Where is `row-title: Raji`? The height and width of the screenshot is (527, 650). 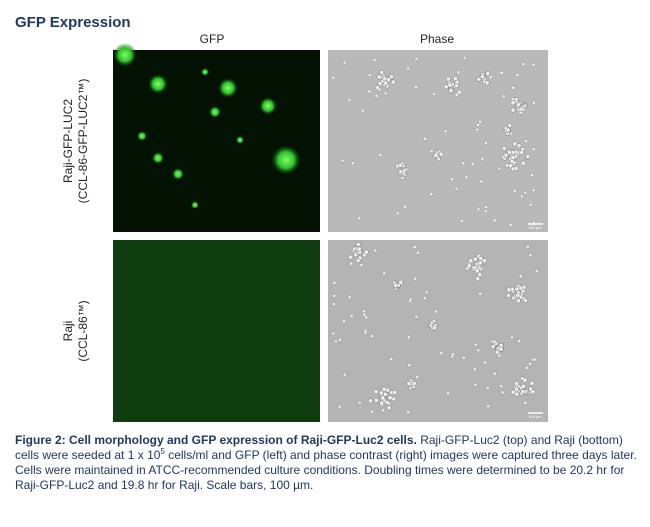 row-title: Raji is located at coordinates (68, 331).